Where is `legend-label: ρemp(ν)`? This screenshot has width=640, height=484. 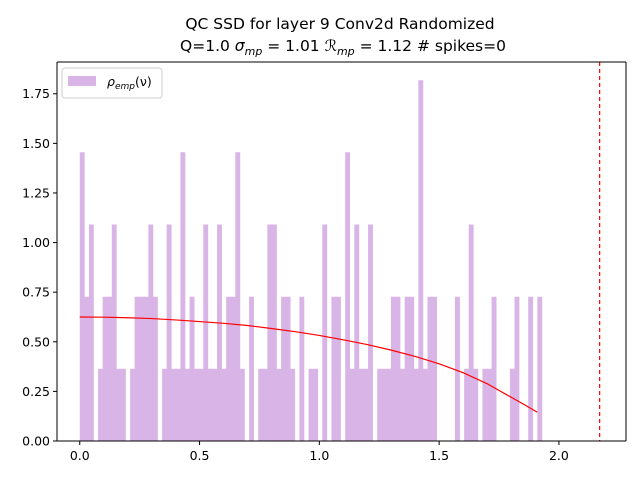 legend-label: ρemp(ν) is located at coordinates (129, 83).